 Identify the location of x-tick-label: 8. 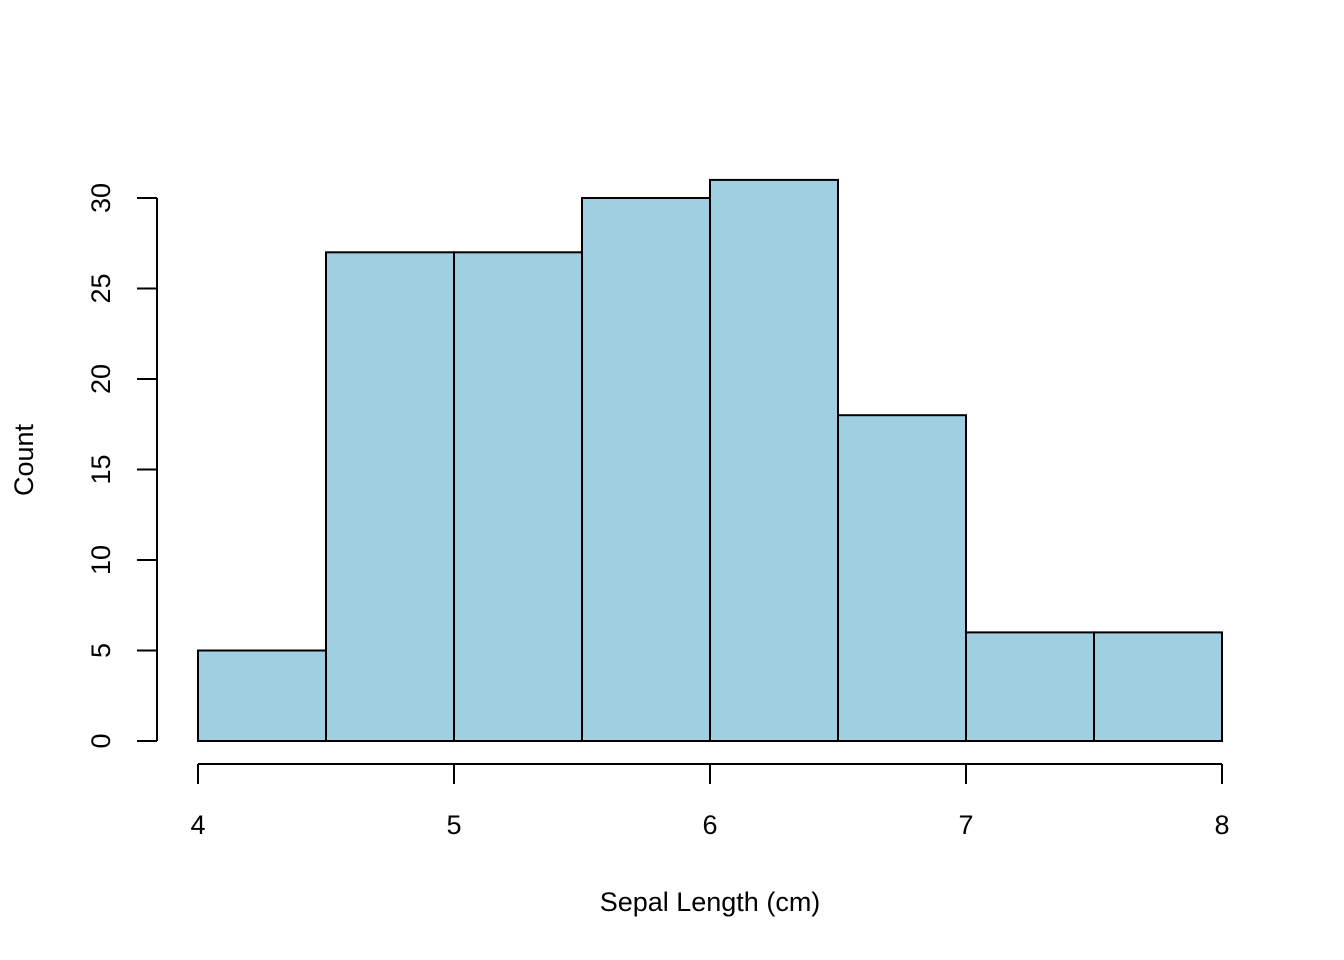
(1221, 825).